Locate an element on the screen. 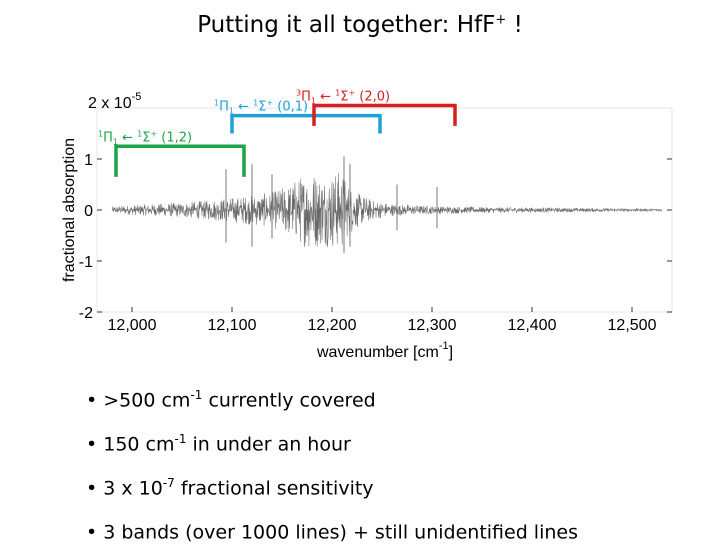  bullet-text: • 3 x 10 is located at coordinates (124, 488).